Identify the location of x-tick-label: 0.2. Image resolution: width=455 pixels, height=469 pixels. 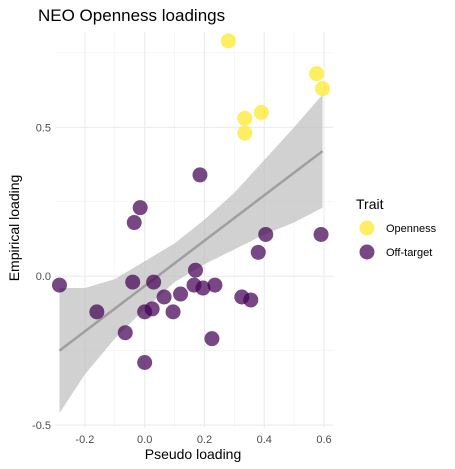
(204, 440).